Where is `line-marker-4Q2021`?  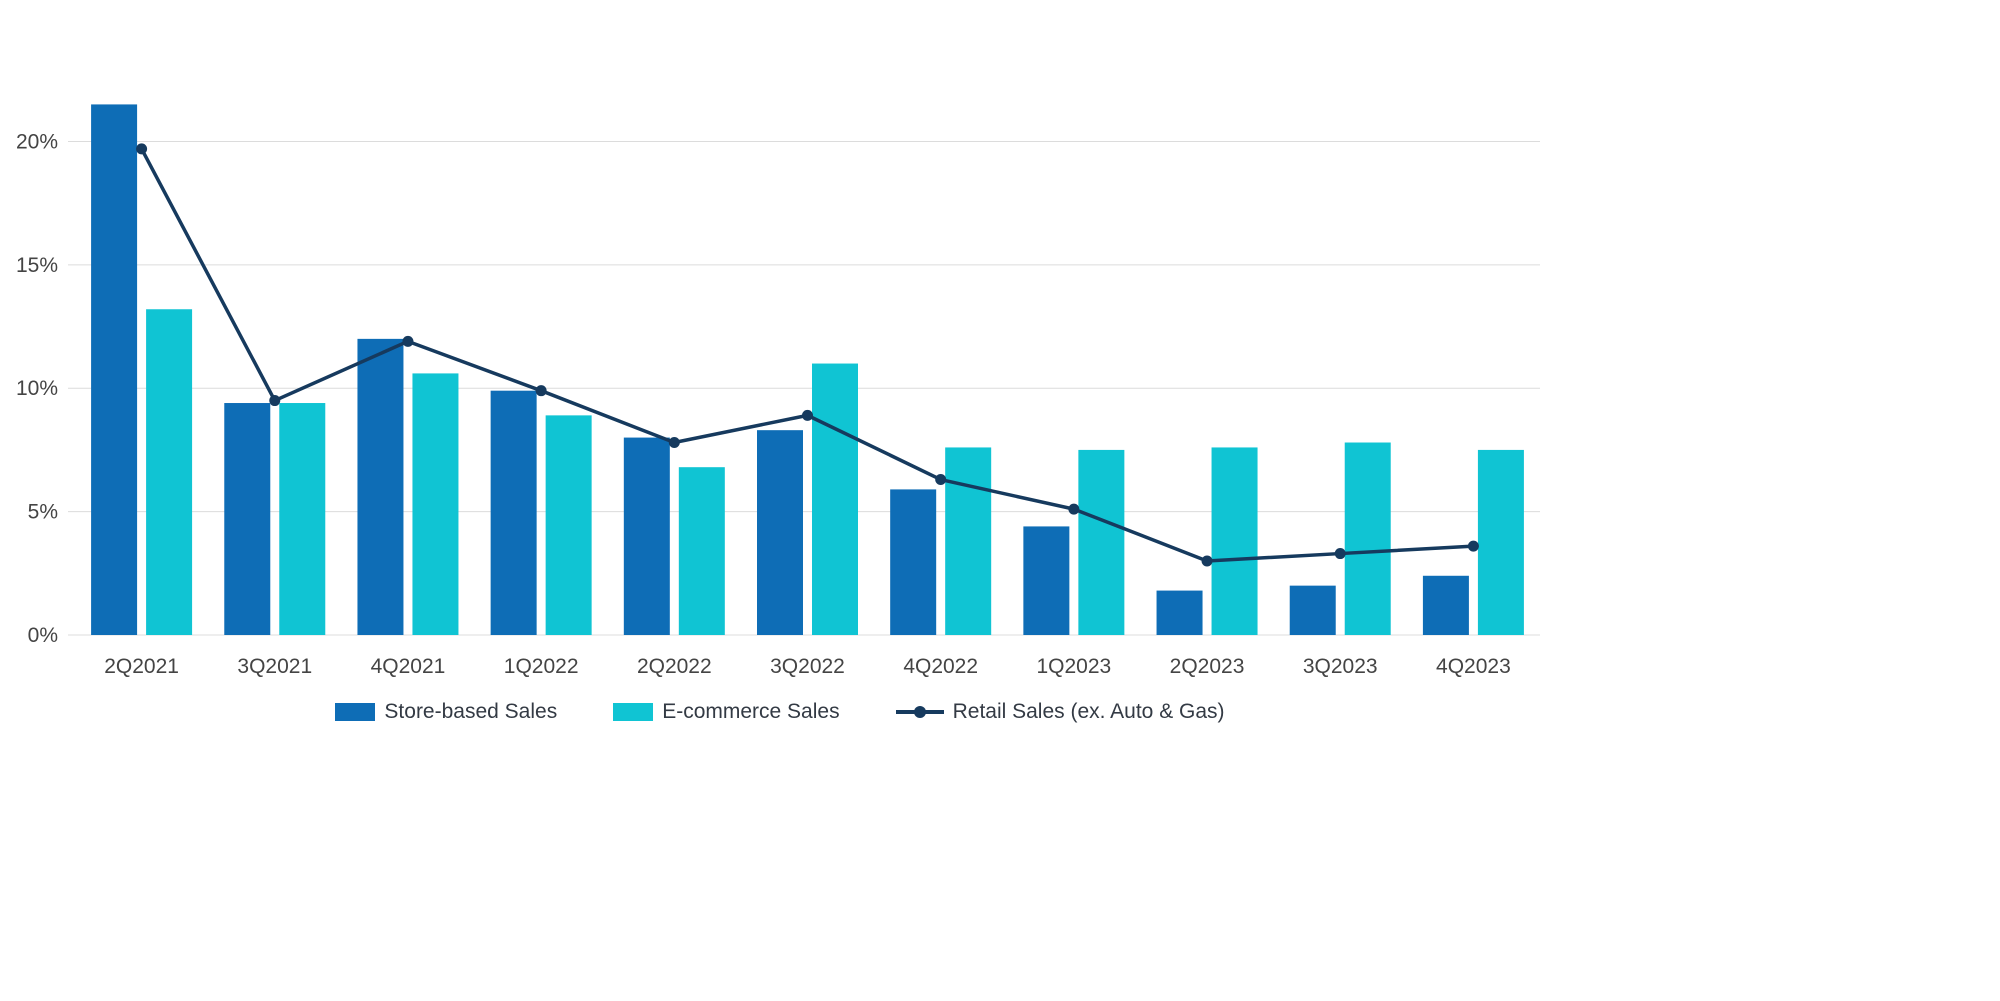
line-marker-4Q2021 is located at coordinates (408, 341).